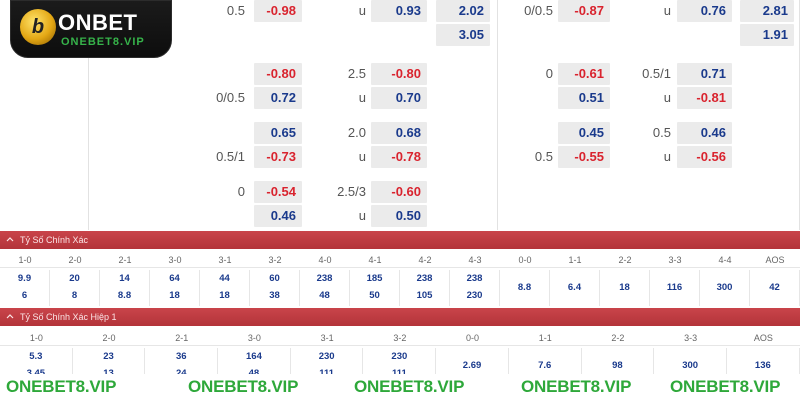  Describe the element at coordinates (425, 288) in the screenshot. I see `score-odds-cell: 238 105` at that location.